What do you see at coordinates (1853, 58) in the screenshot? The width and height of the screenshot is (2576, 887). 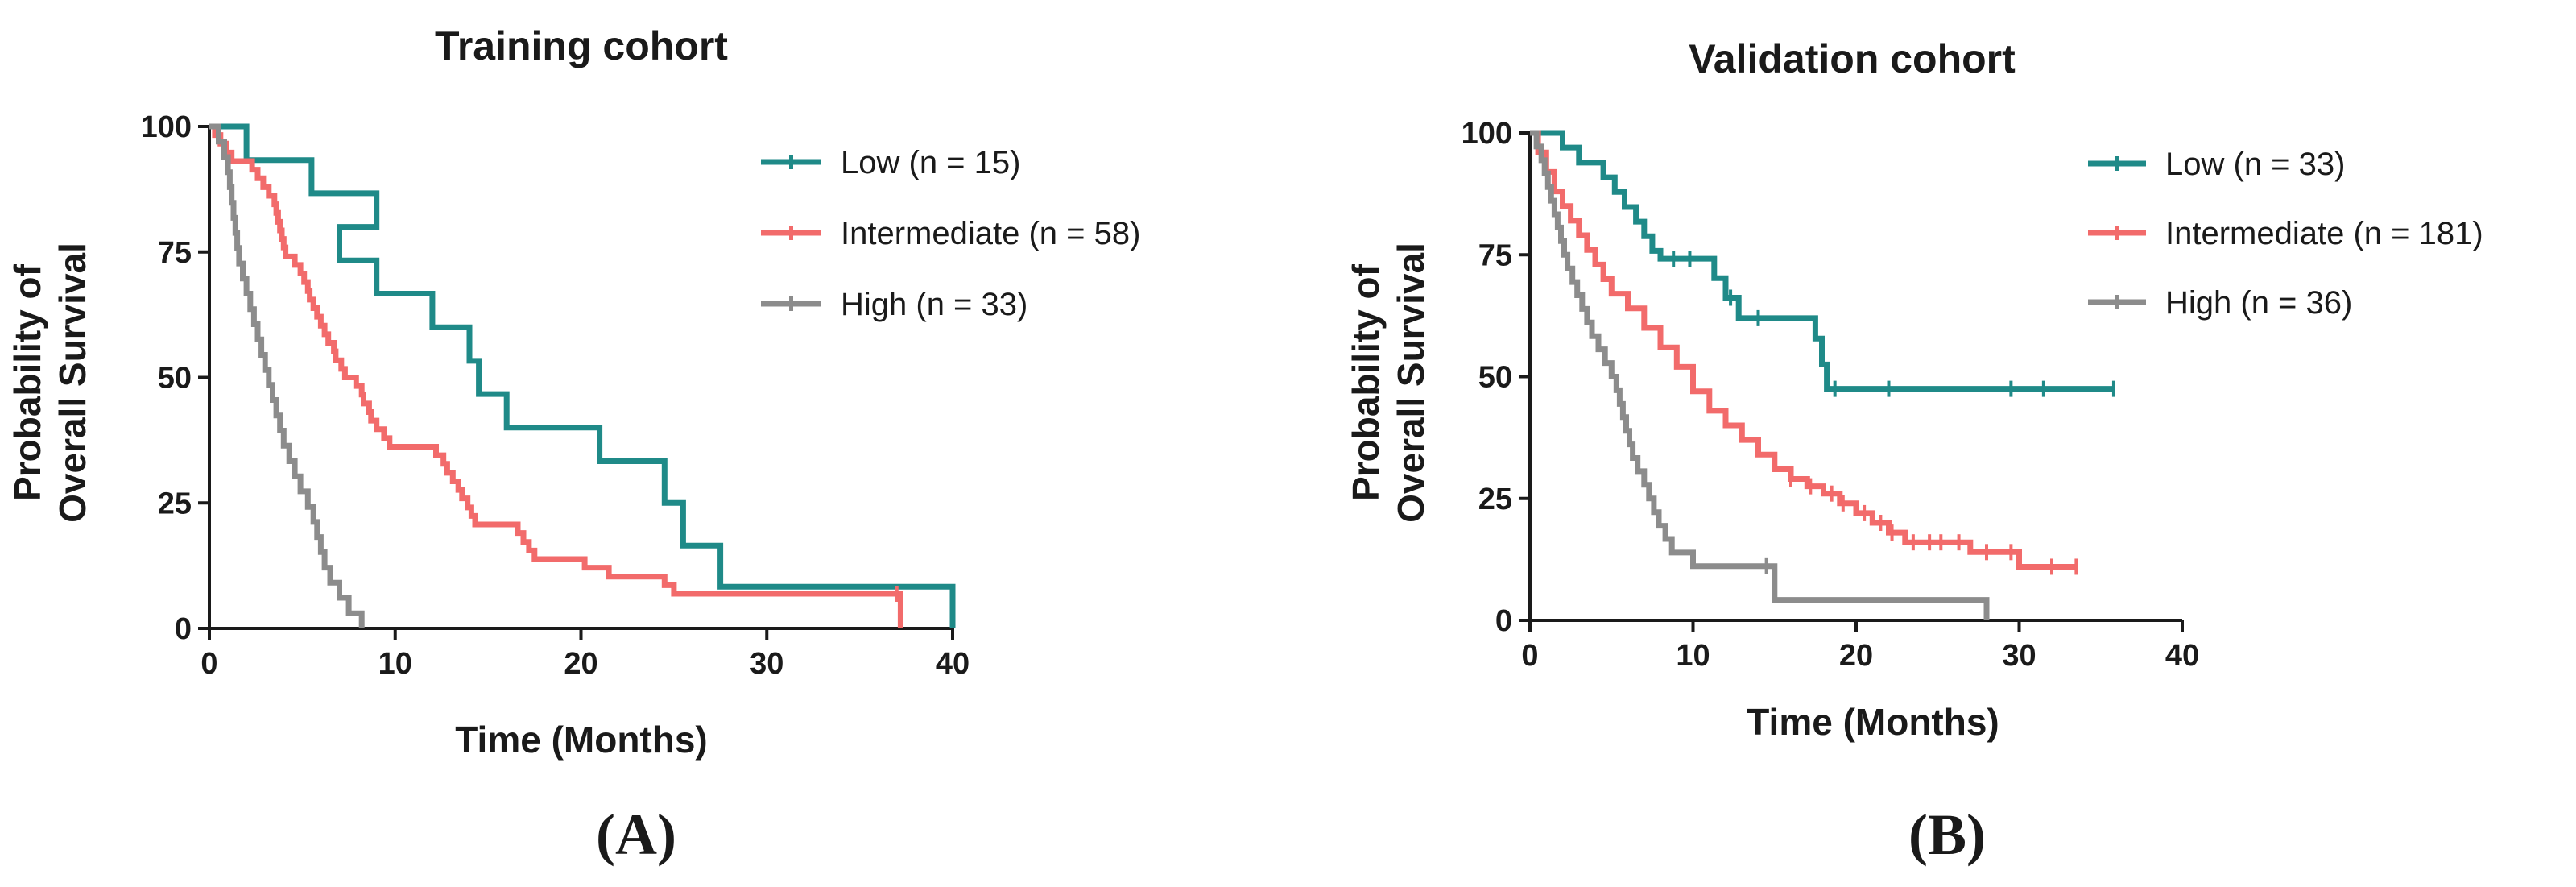 I see `chart-title: Validation cohort` at bounding box center [1853, 58].